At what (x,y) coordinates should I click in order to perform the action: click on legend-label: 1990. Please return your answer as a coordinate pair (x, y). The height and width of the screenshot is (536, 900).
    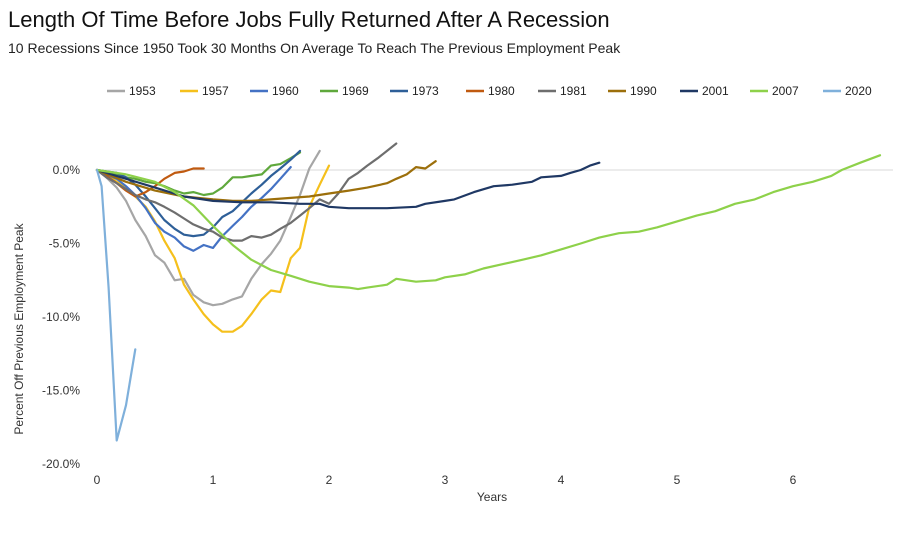
    Looking at the image, I should click on (643, 91).